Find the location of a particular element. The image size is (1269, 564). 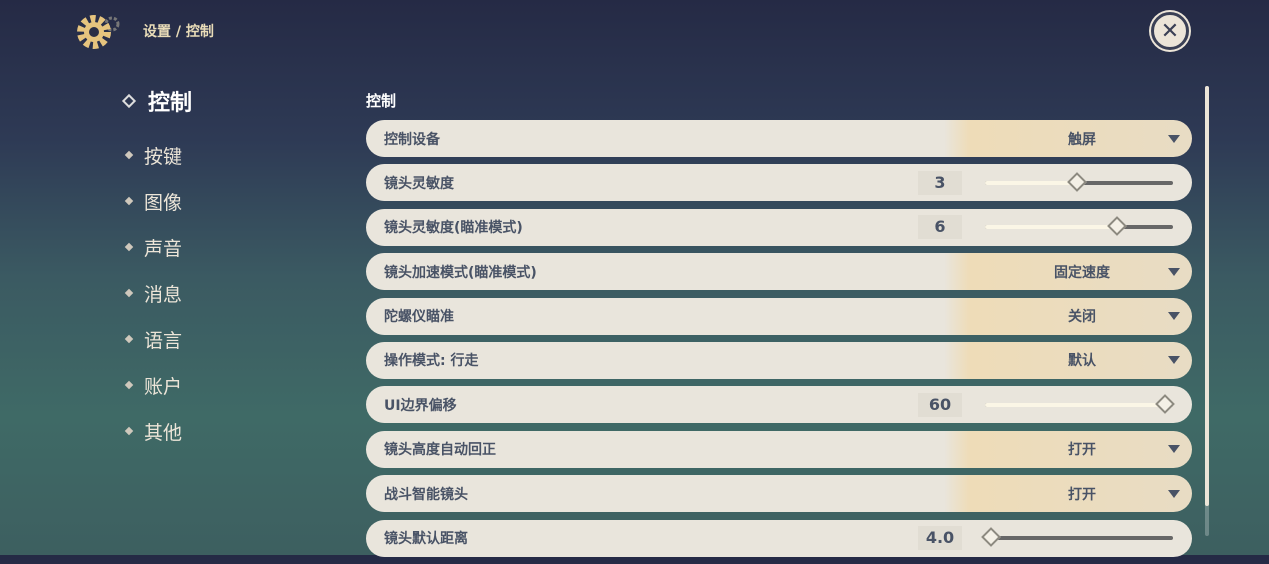

setting-label: 战斗智能镜头 is located at coordinates (426, 494).